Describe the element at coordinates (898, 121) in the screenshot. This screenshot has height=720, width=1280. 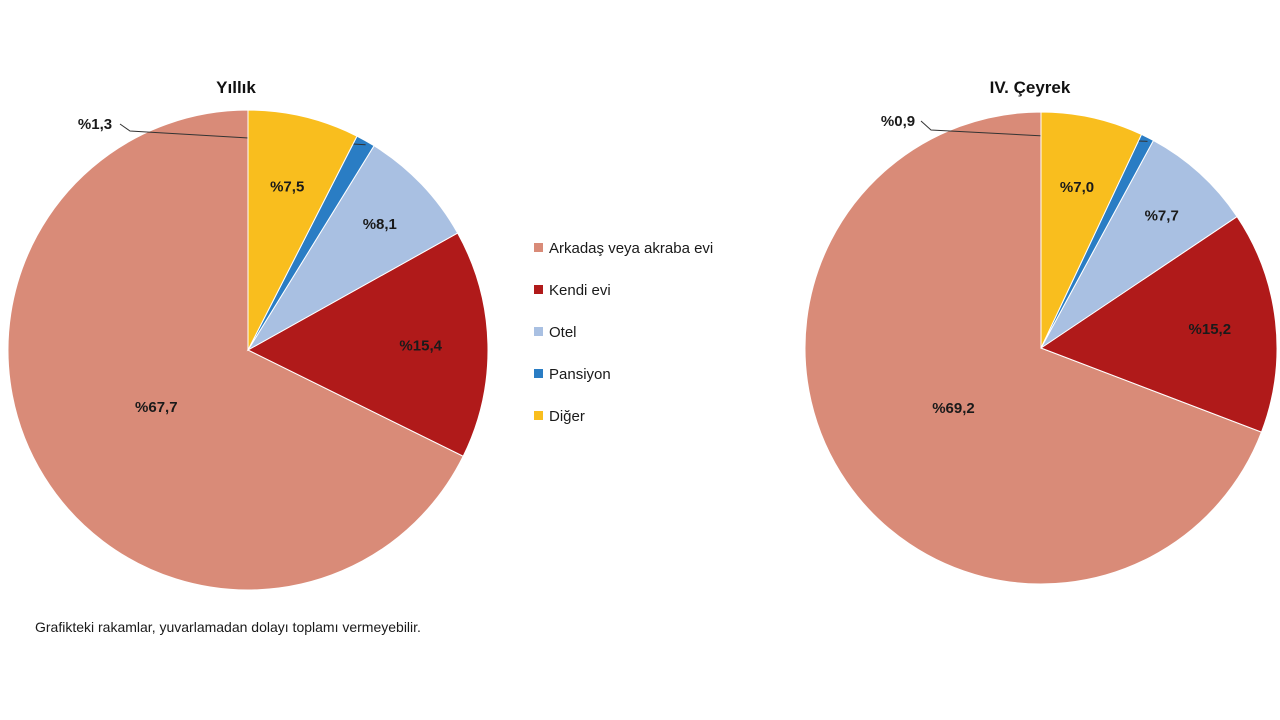
I see `data-label-guesthouse: %0,9` at that location.